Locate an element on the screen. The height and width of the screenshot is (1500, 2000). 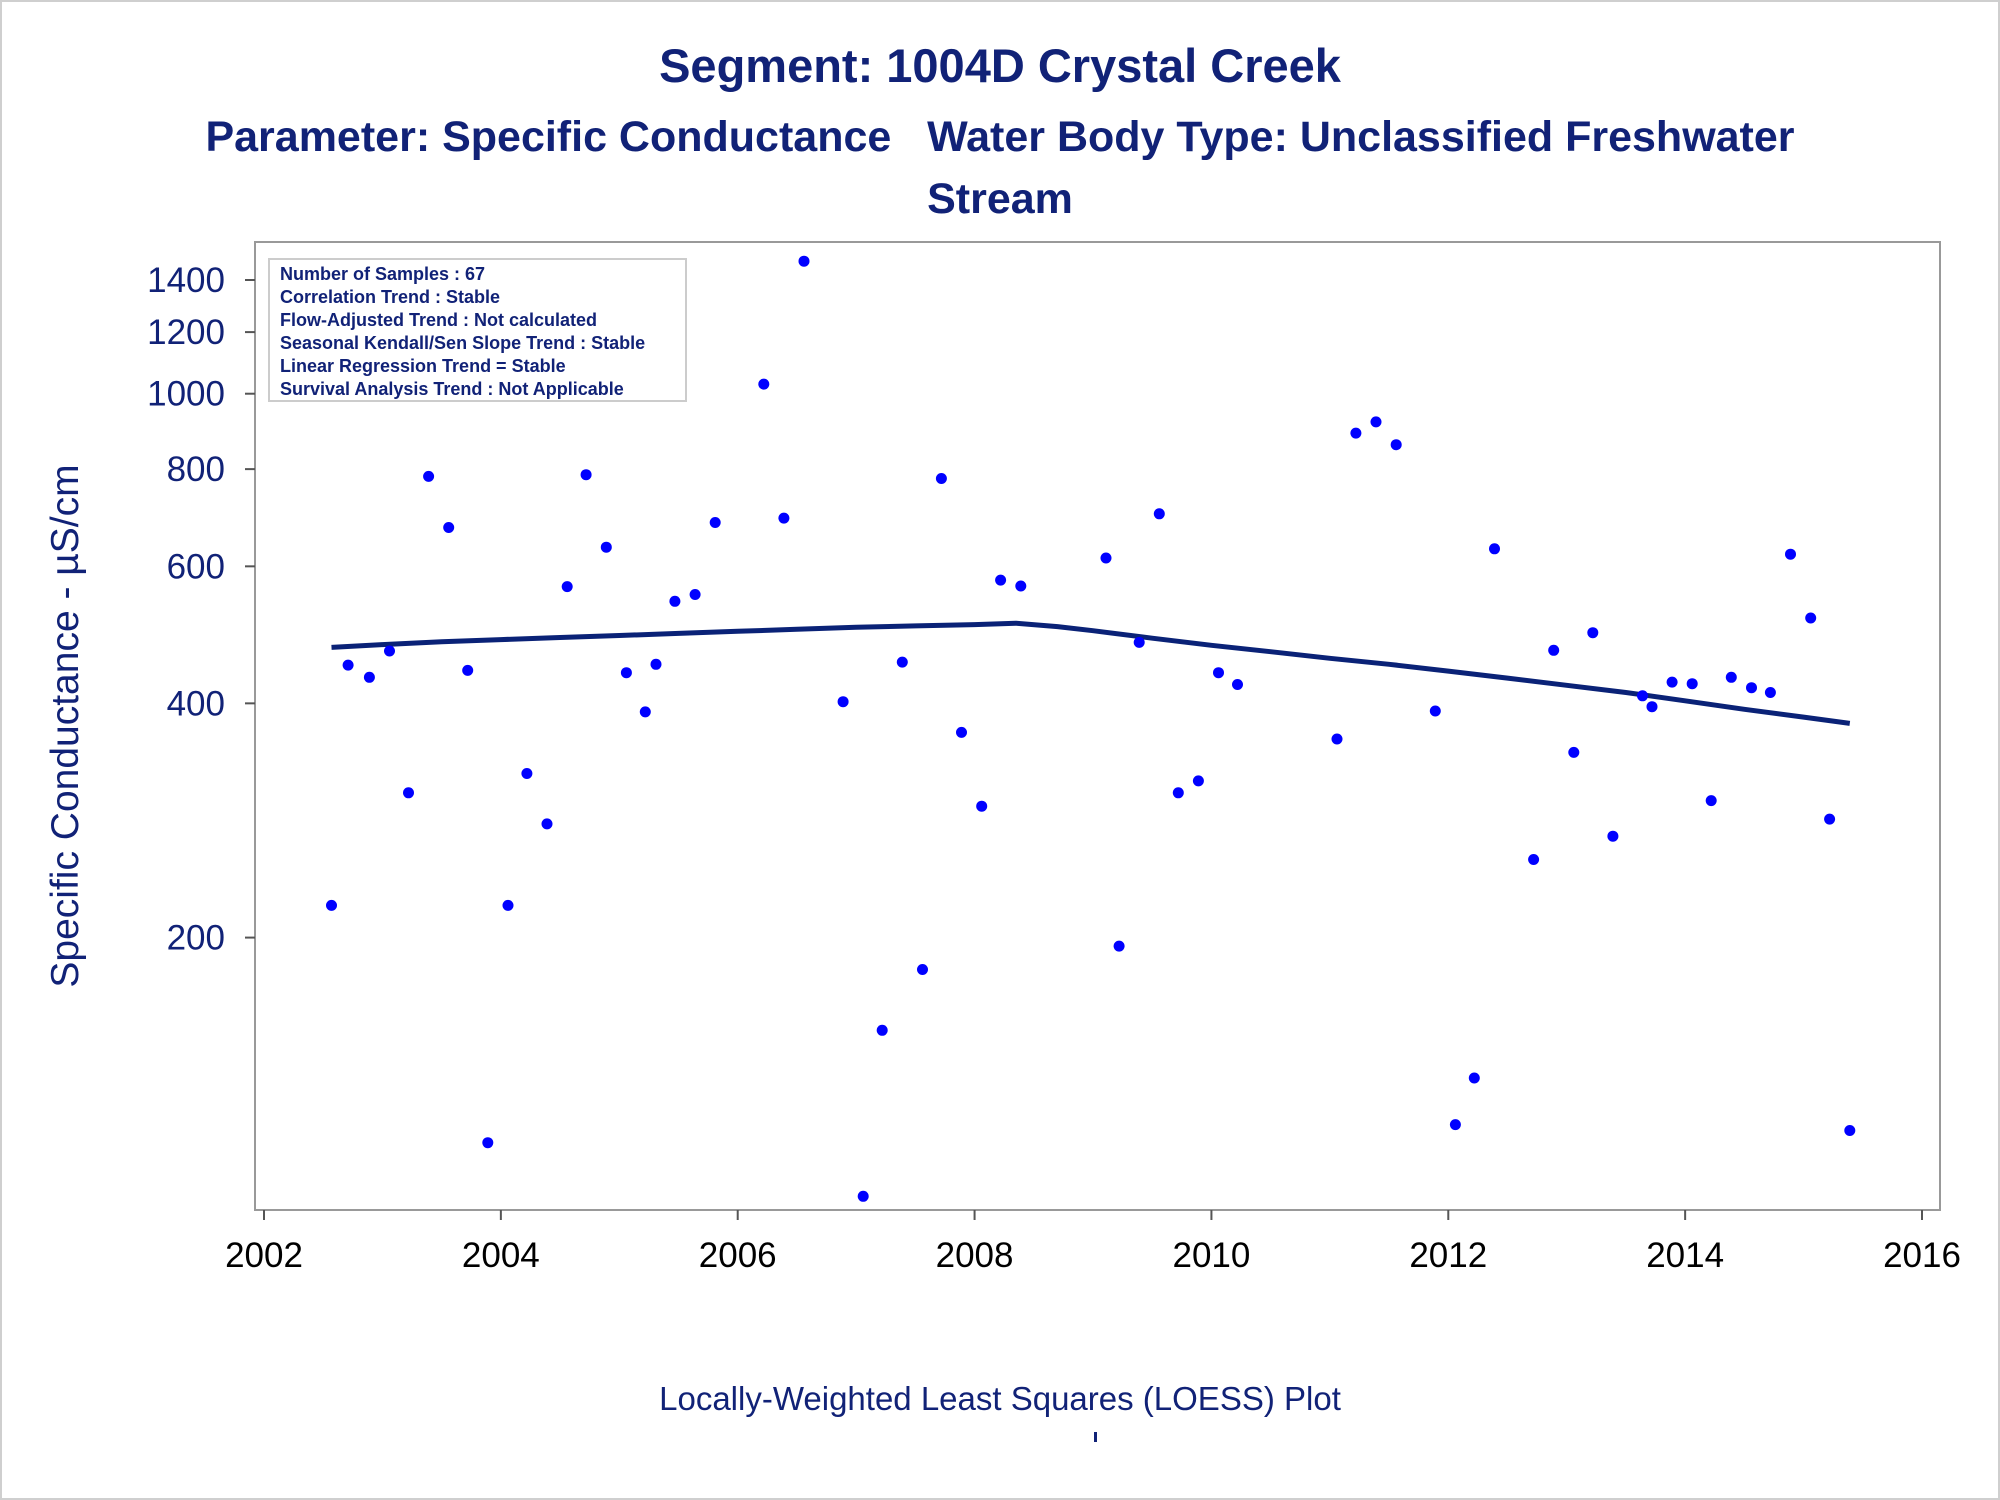
chart-title: Segment: 1004D Crystal Creek is located at coordinates (1000, 65).